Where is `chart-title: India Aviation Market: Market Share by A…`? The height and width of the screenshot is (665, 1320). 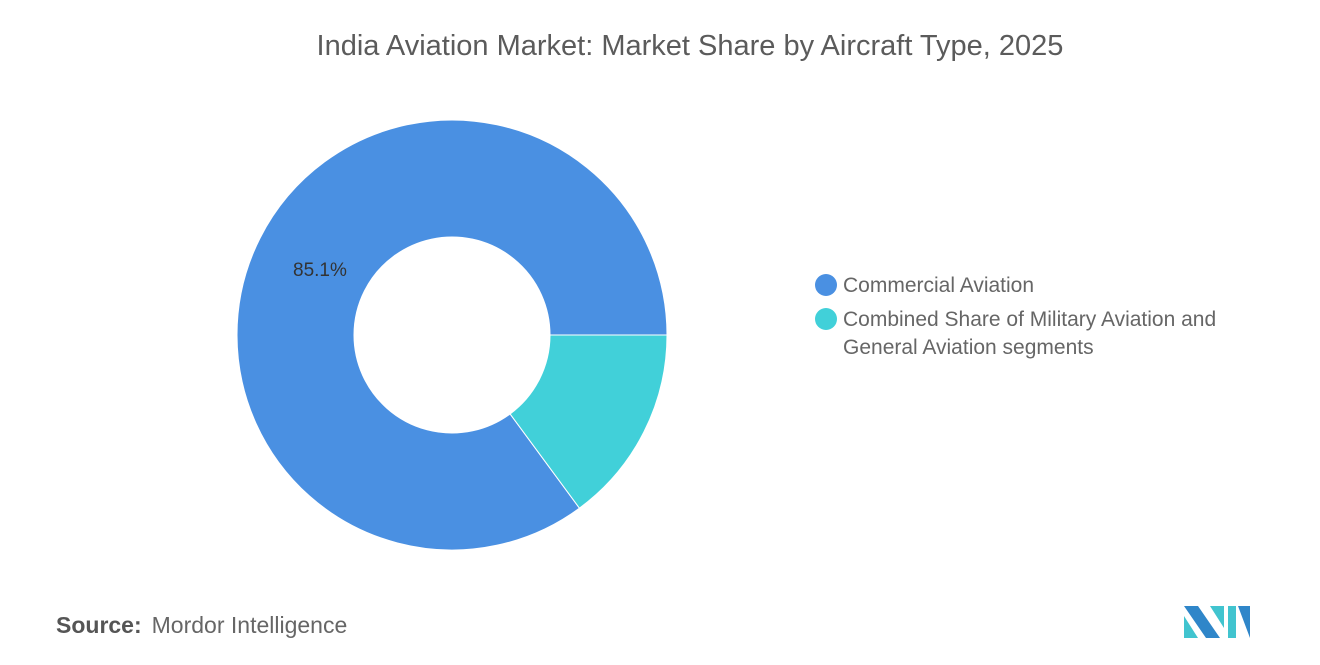
chart-title: India Aviation Market: Market Share by A… is located at coordinates (690, 46).